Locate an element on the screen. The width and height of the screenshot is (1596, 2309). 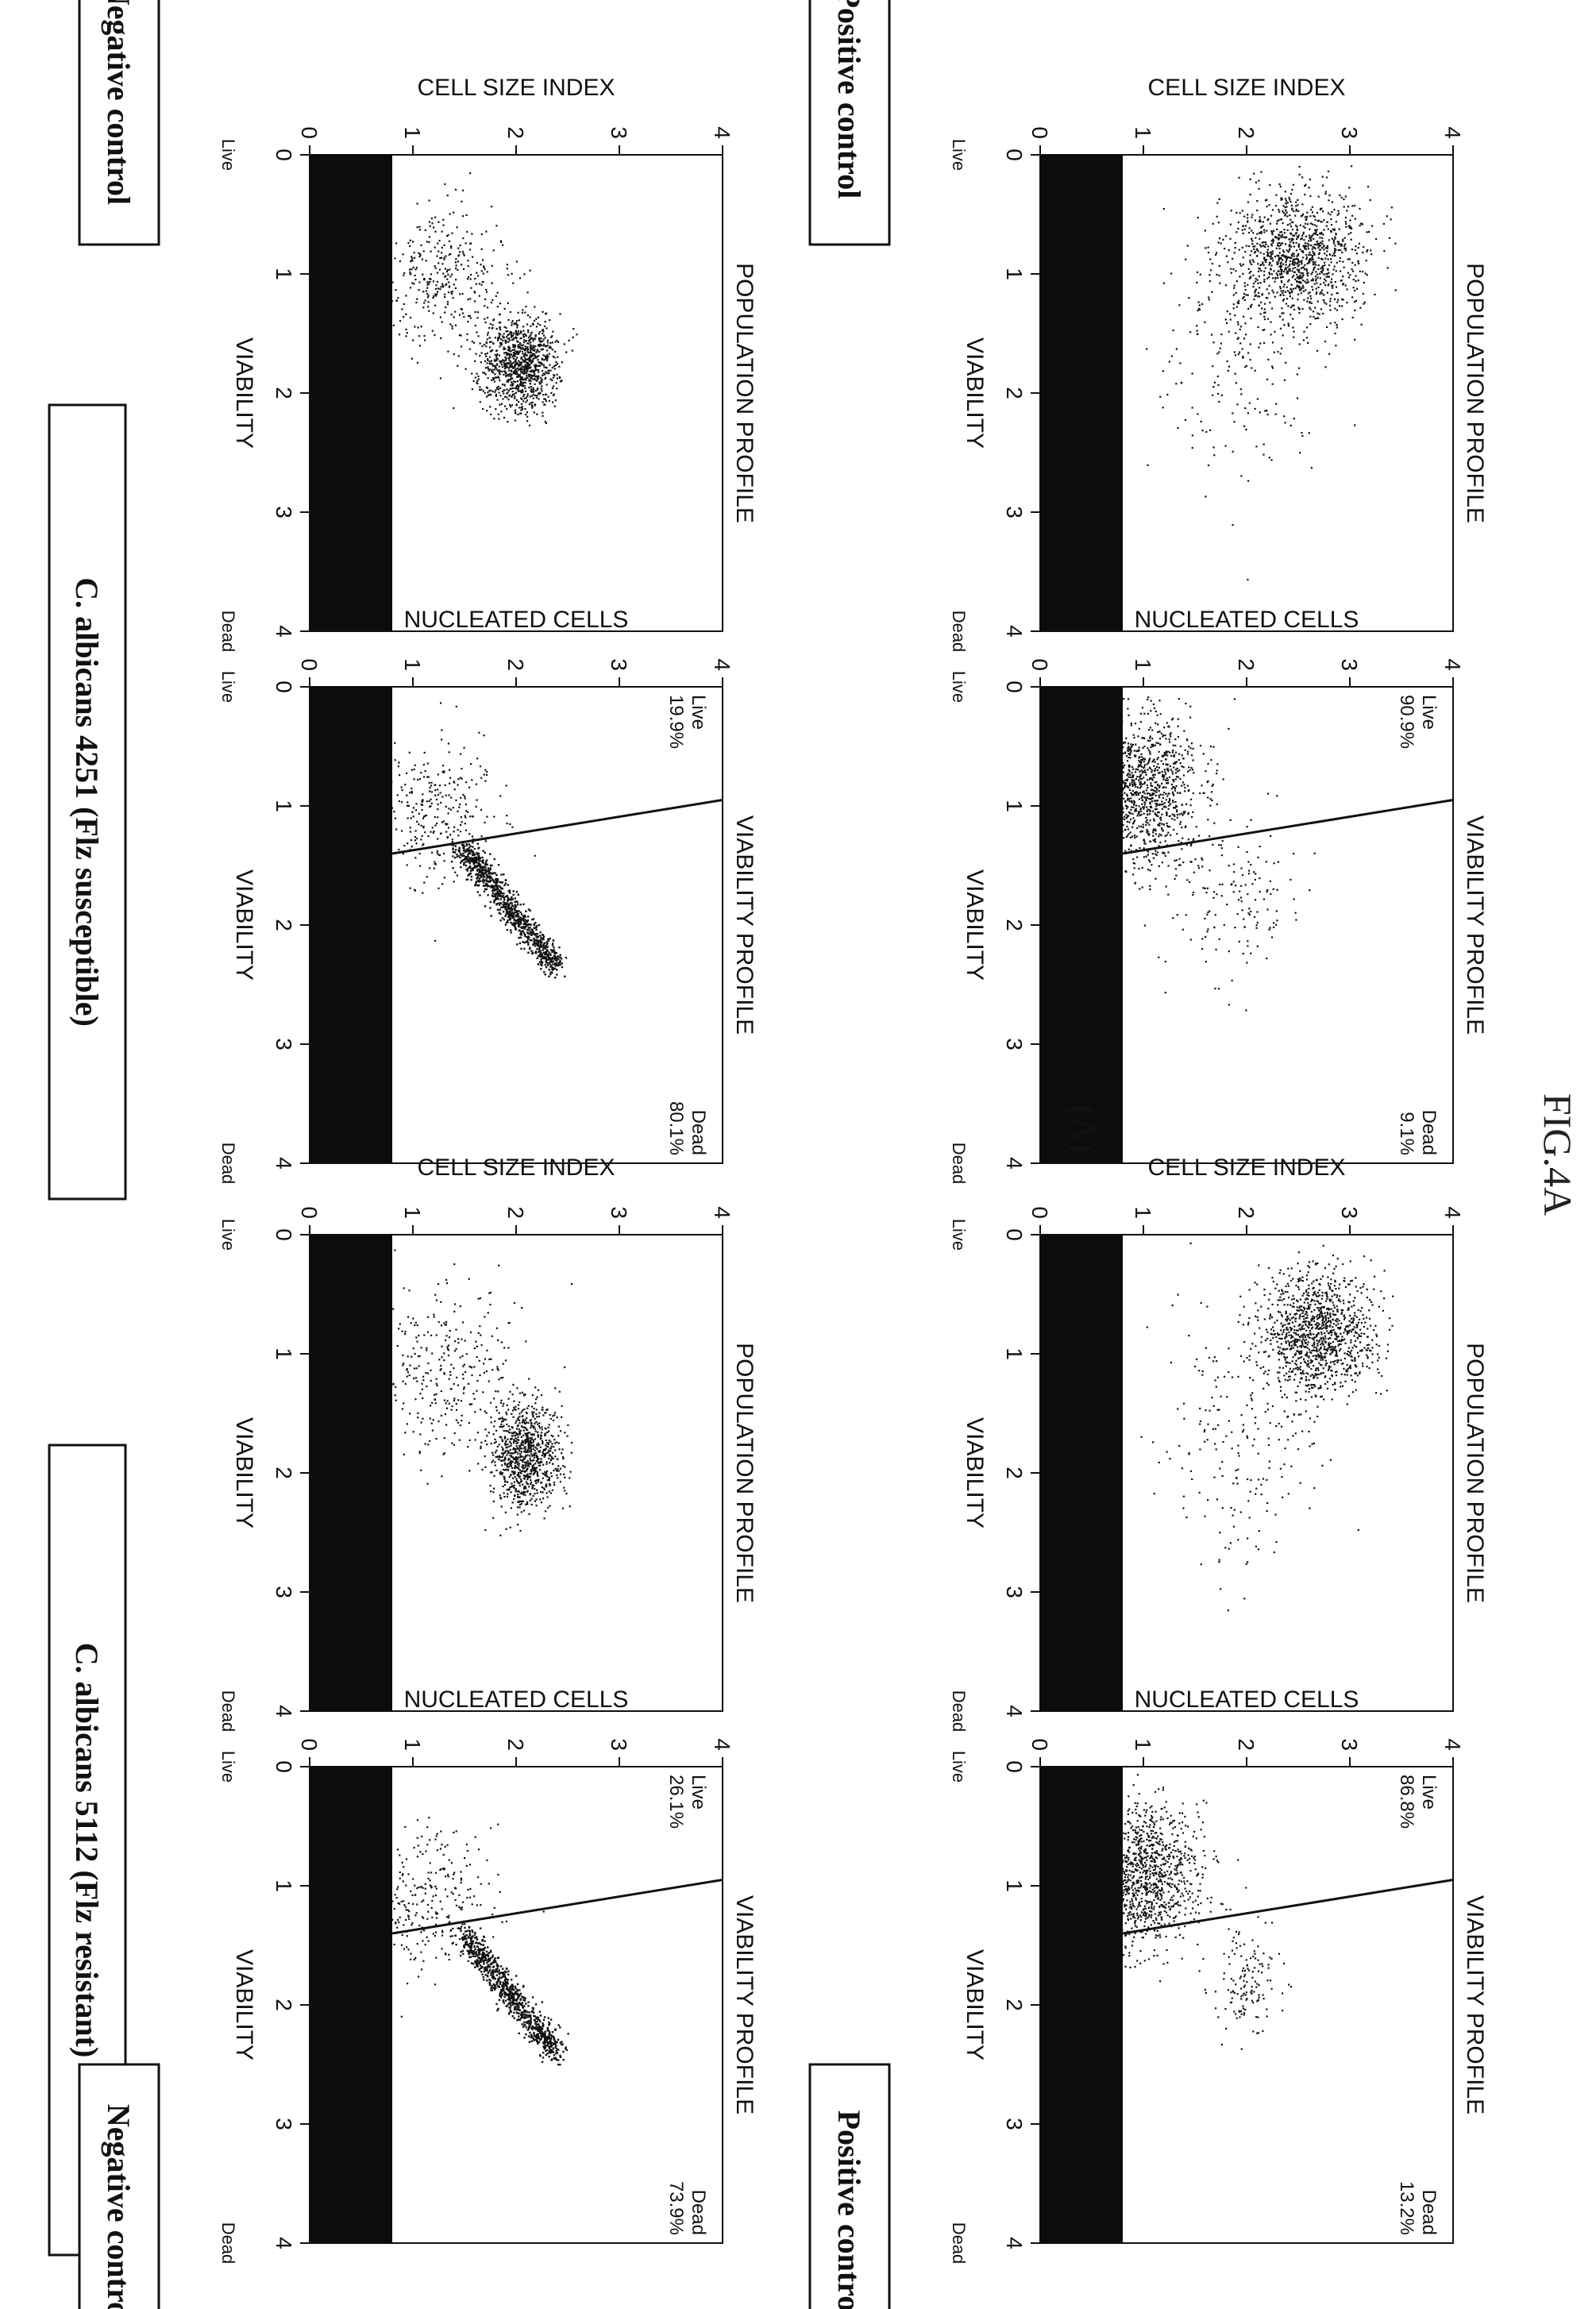
y-tick-label: 2 is located at coordinates (1246, 132).